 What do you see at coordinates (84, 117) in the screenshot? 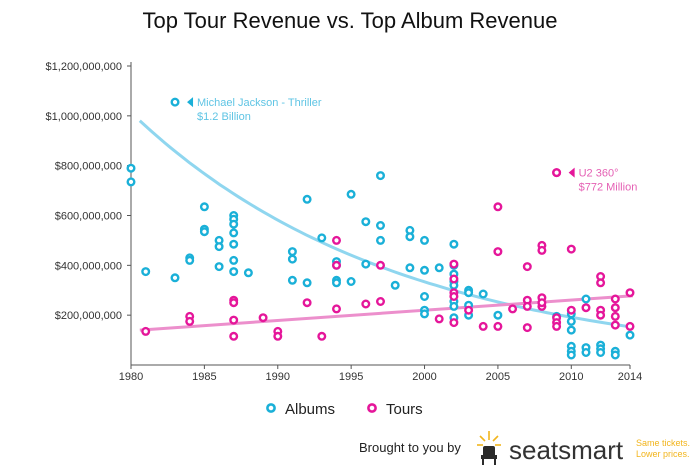
I see `y-tick-label: $1,000,000,000` at bounding box center [84, 117].